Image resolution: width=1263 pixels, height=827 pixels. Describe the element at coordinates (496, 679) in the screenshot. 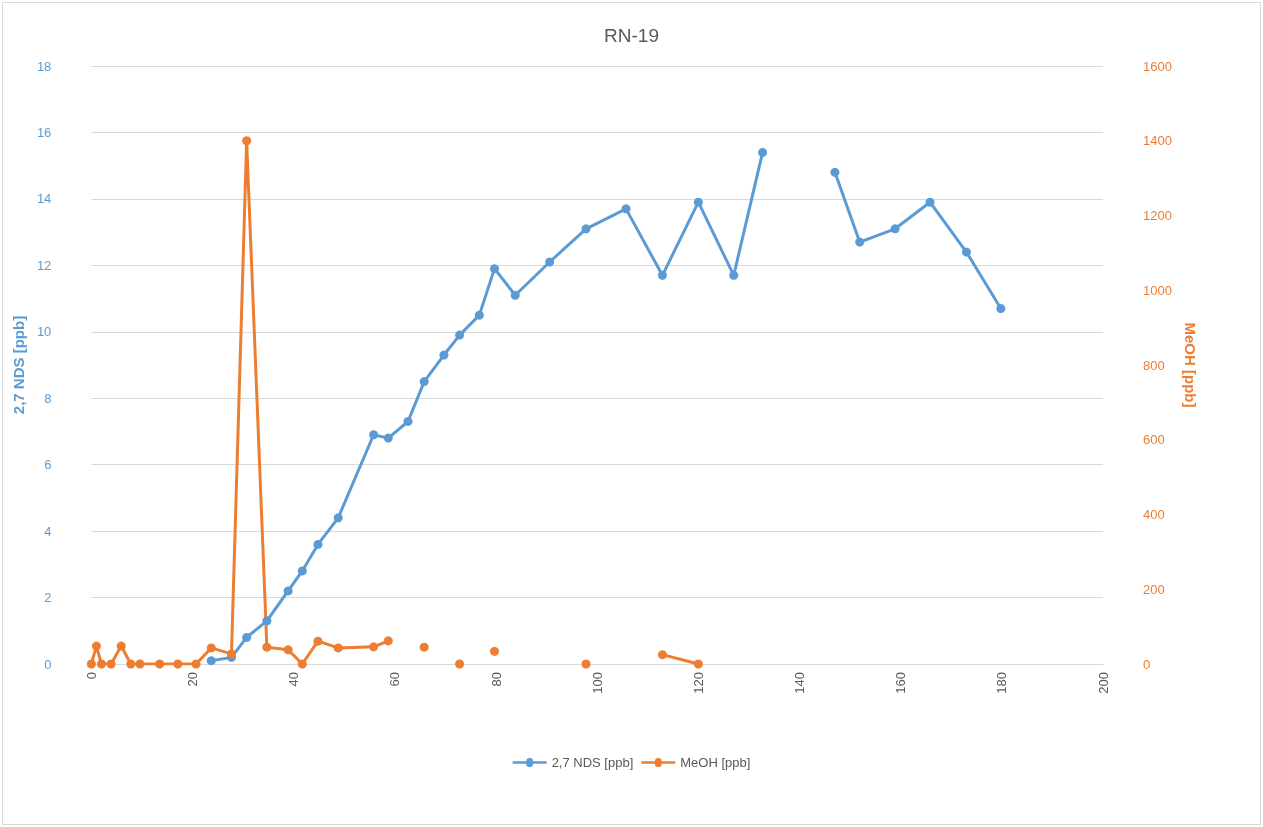

I see `x-tick-label: 80` at that location.